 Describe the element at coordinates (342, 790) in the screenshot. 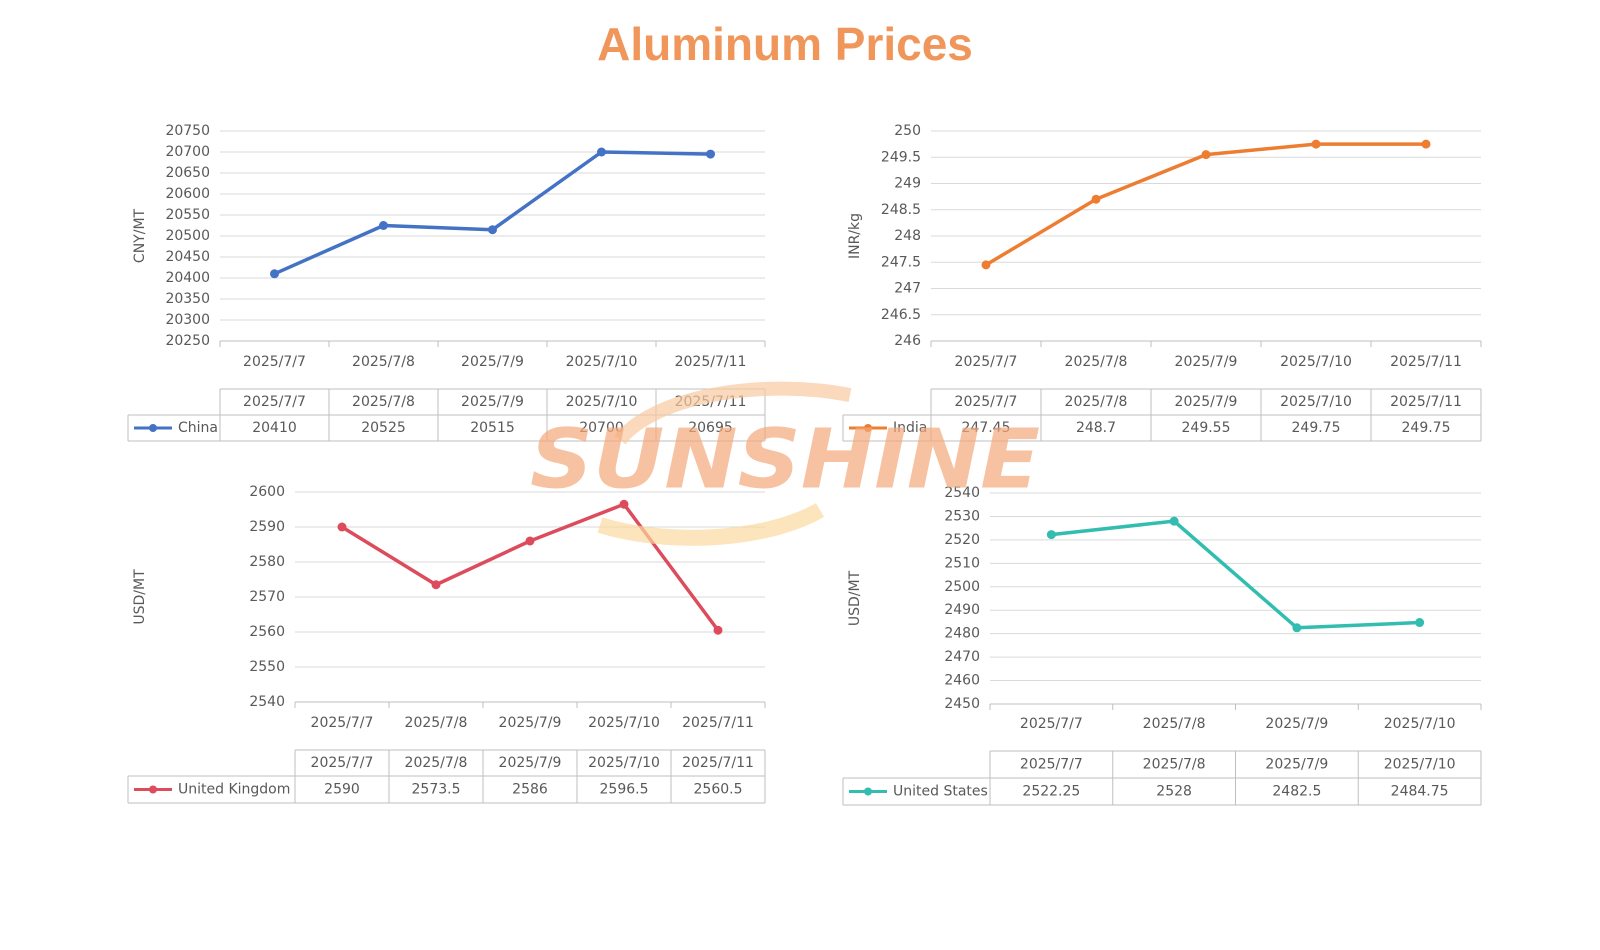

I see `table-value: 2590` at that location.